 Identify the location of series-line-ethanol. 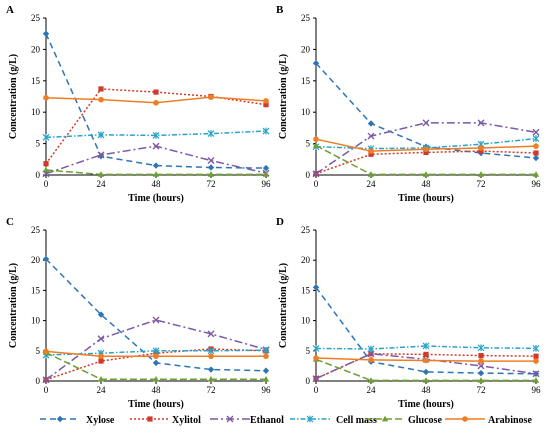
(156, 160).